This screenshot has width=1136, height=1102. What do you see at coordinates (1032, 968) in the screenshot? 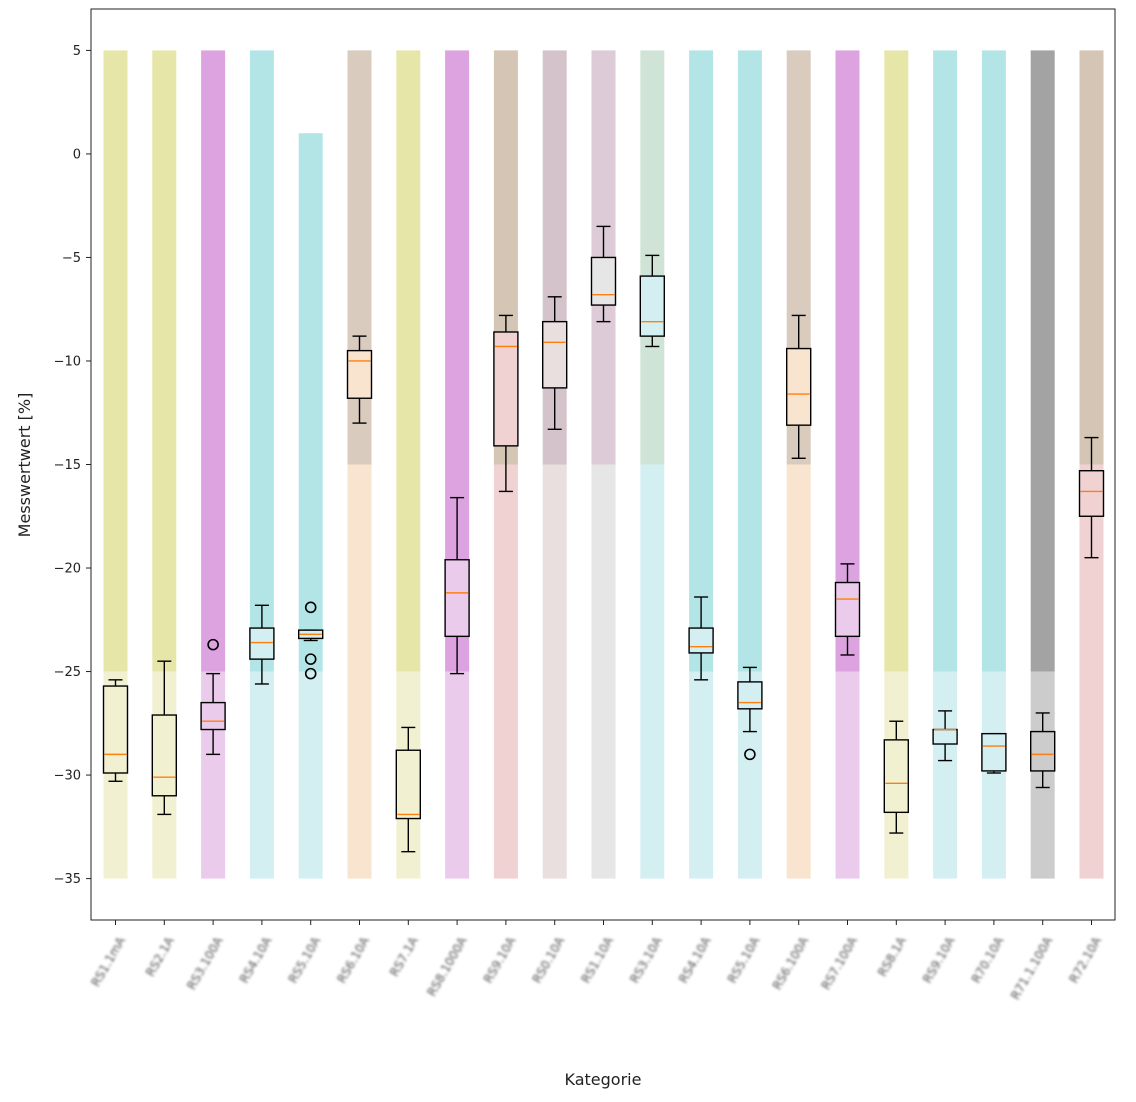
I see `x-tick-label: R71.1.100A` at bounding box center [1032, 968].